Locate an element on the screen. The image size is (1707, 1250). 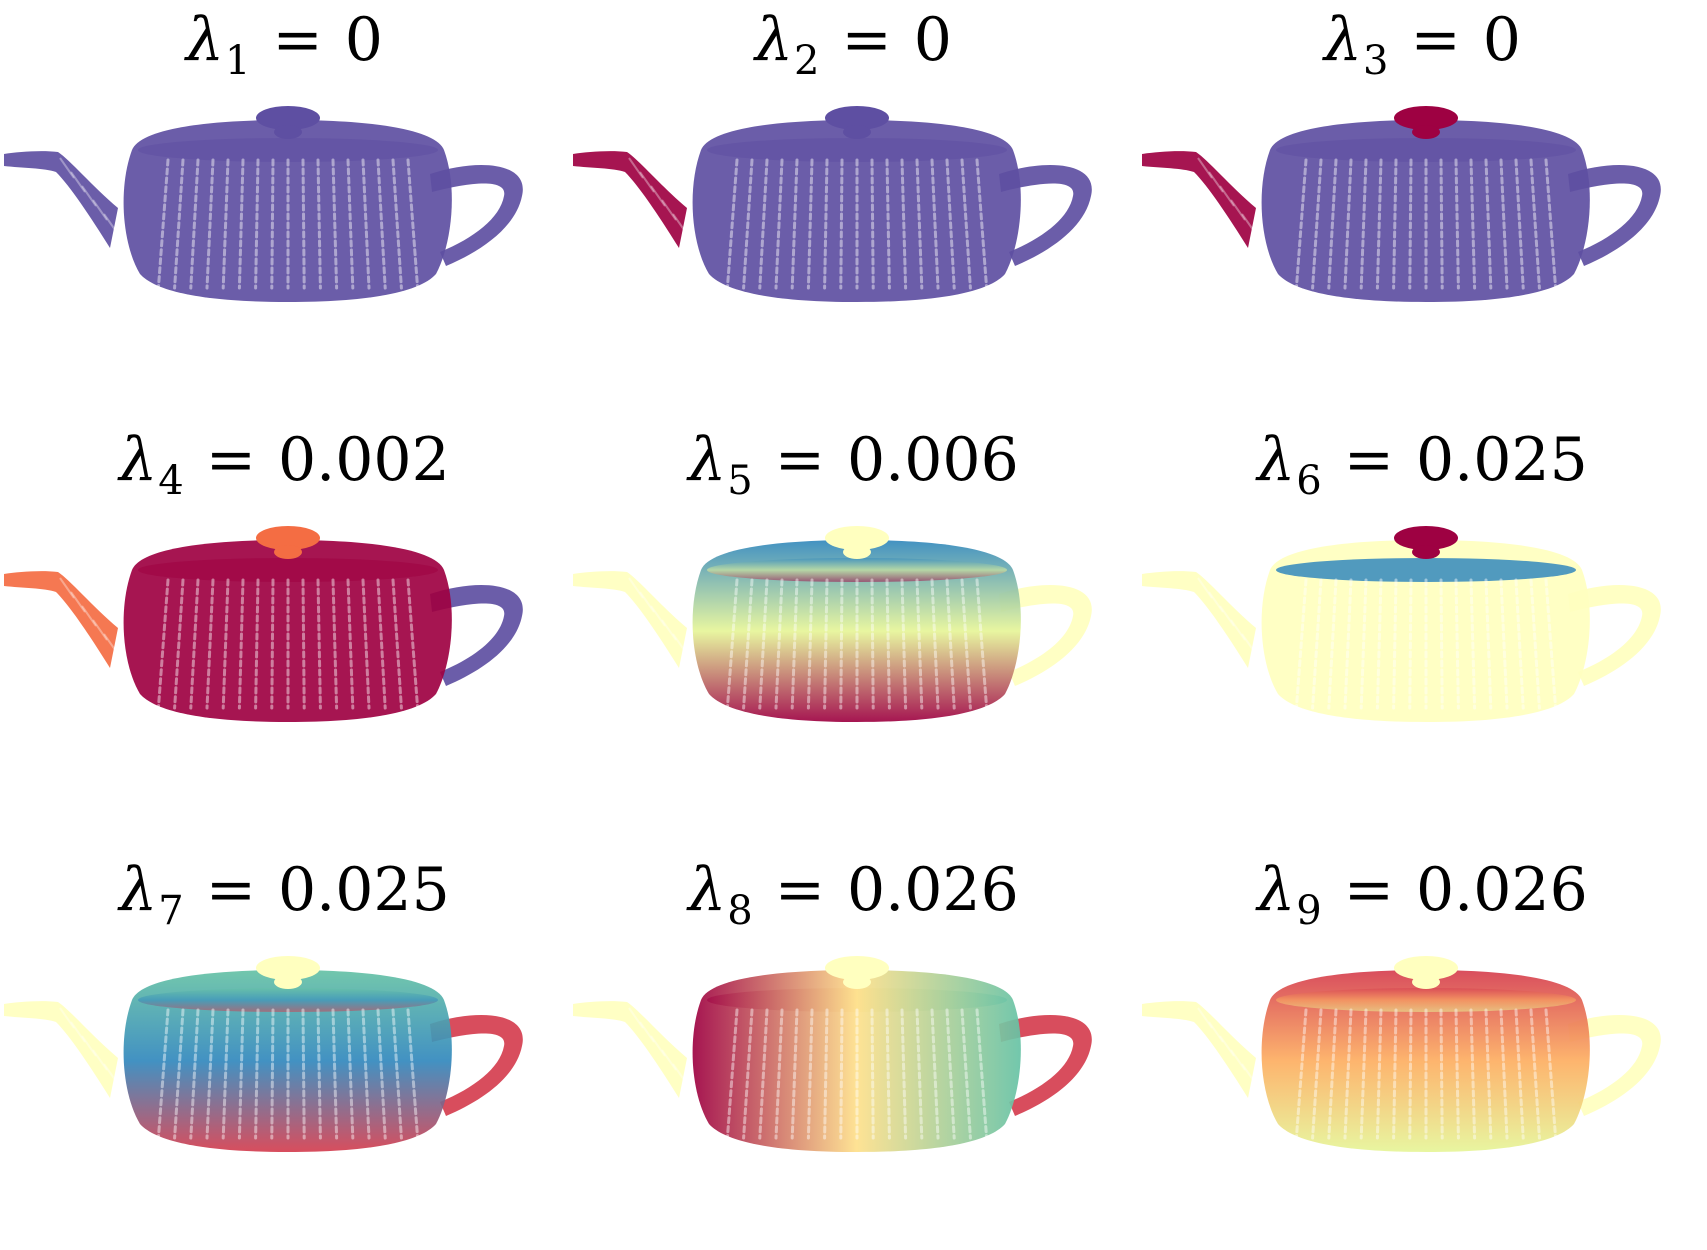
panel-title: λ6 = 0.025 is located at coordinates (1422, 464).